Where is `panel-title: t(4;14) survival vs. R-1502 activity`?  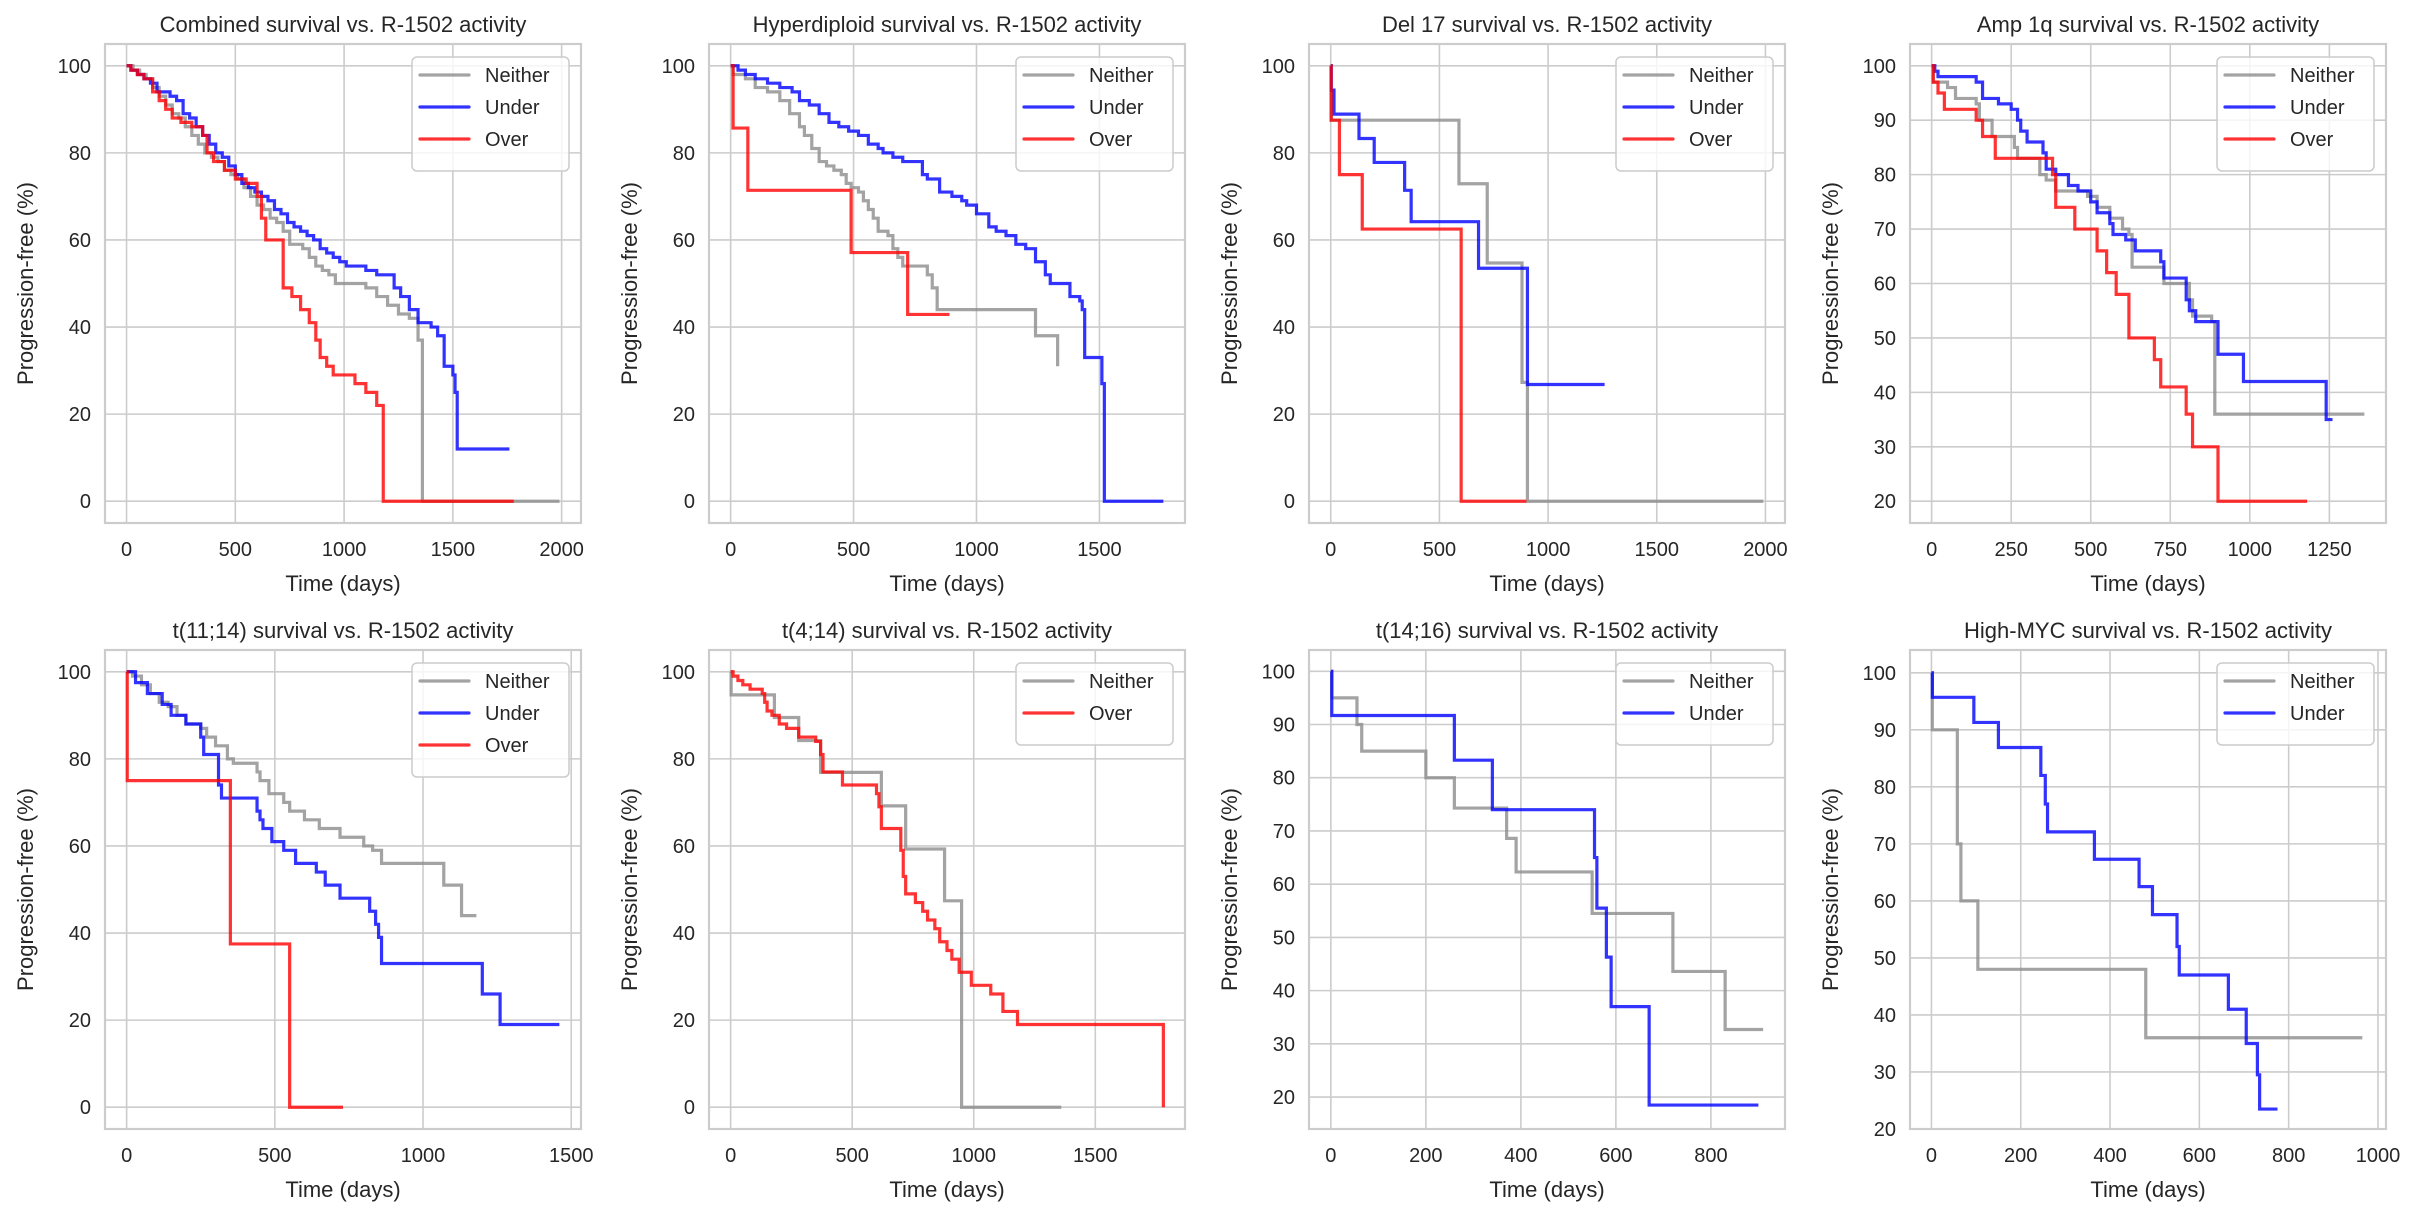 panel-title: t(4;14) survival vs. R-1502 activity is located at coordinates (947, 630).